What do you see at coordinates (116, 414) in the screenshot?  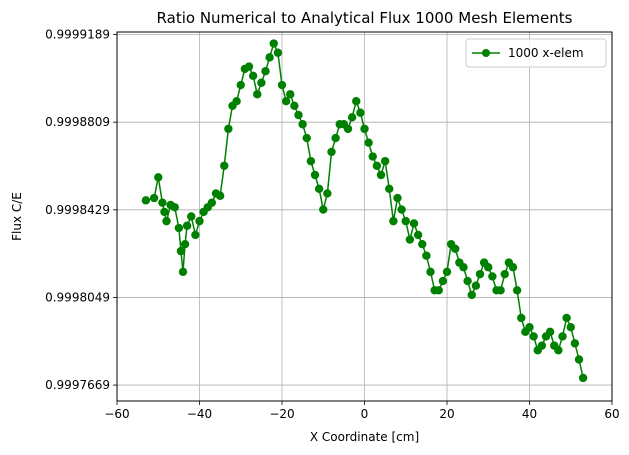 I see `x-tick-label: −60` at bounding box center [116, 414].